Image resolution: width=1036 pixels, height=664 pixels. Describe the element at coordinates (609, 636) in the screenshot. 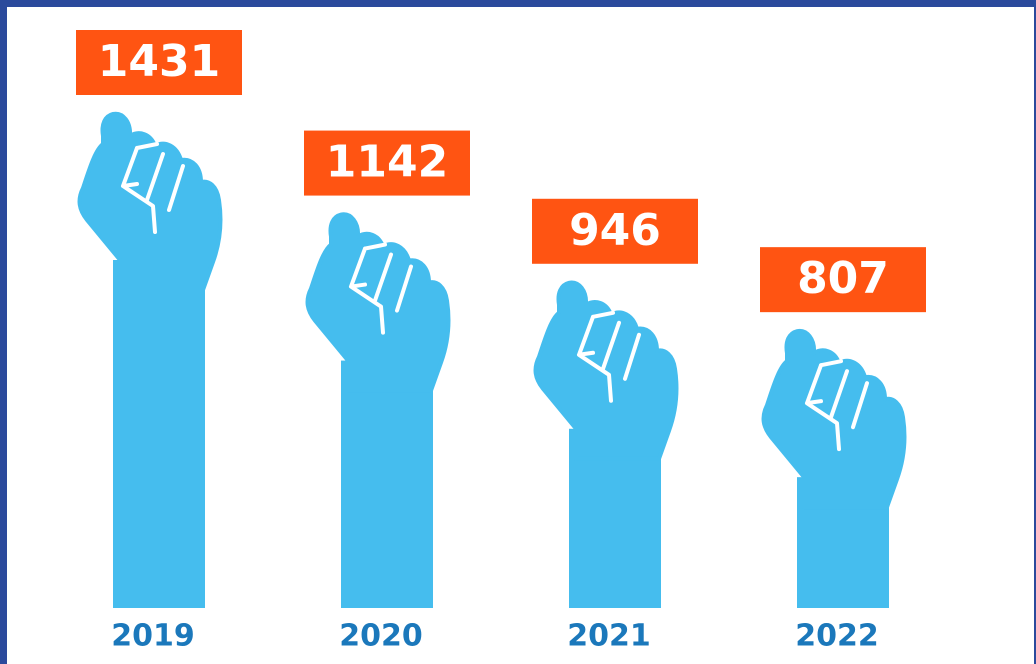

I see `category-label: 2021` at that location.